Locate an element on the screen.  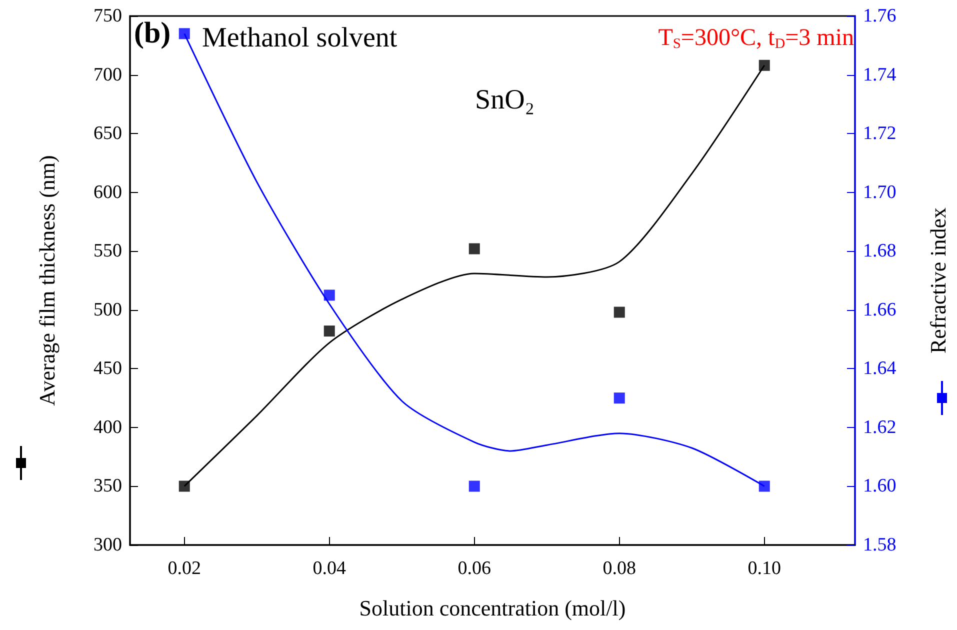
y2-tick-label: 1.70 is located at coordinates (879, 192).